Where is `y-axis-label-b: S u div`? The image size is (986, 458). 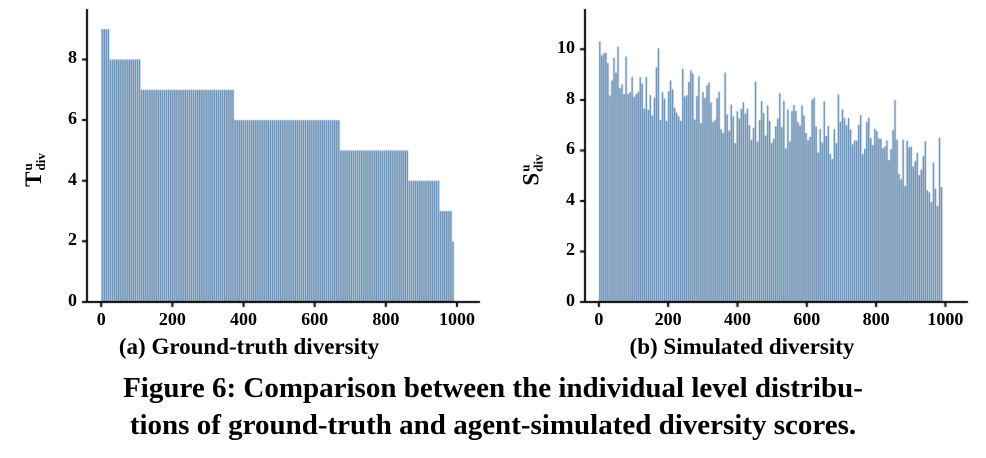 y-axis-label-b: S u div is located at coordinates (532, 170).